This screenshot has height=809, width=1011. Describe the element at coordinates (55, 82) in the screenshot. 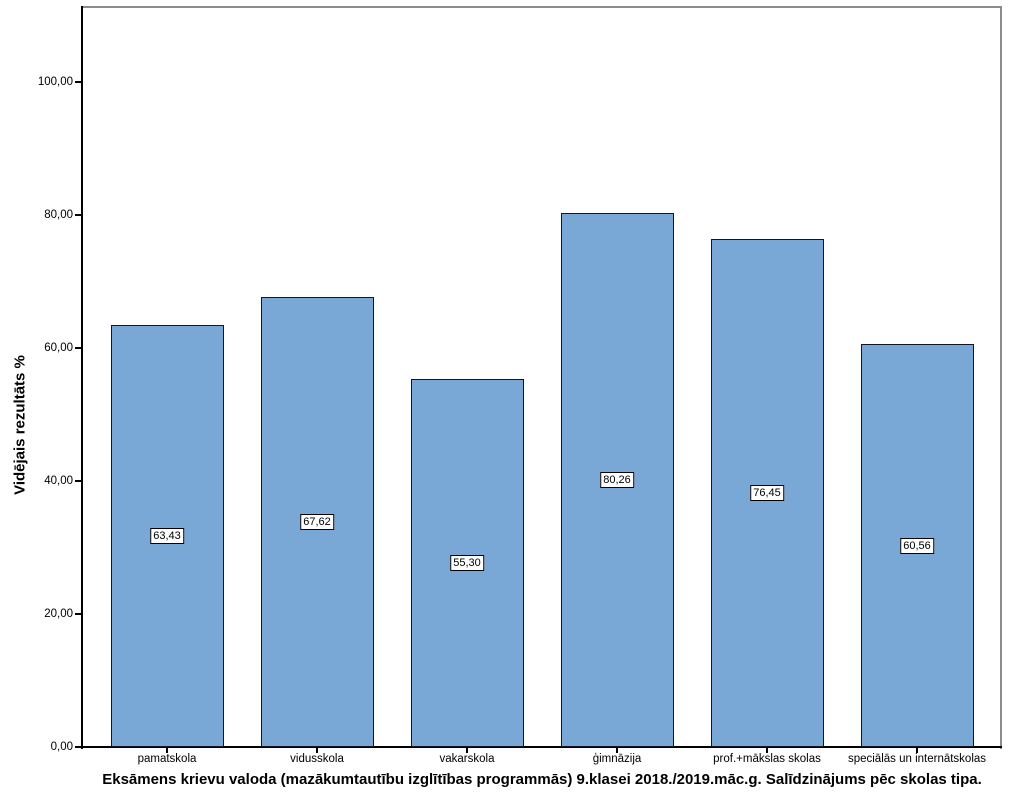

I see `y-tick-label: 100,00` at that location.